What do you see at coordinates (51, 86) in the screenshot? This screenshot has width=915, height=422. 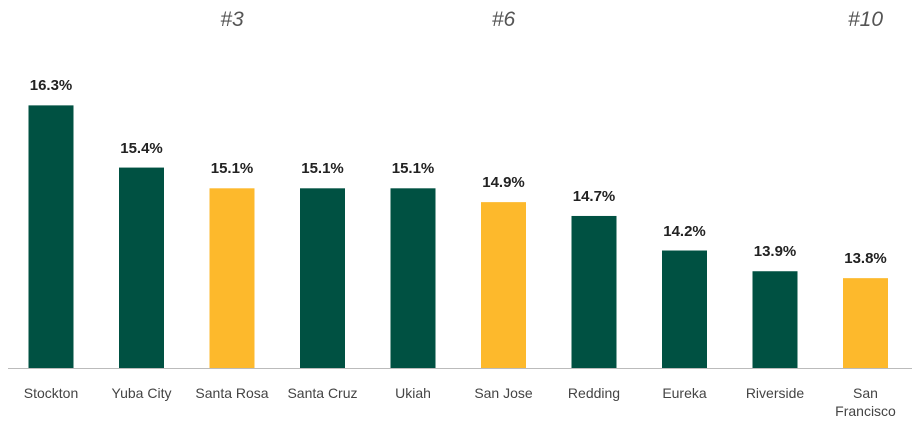 I see `value-label: 16.3%` at bounding box center [51, 86].